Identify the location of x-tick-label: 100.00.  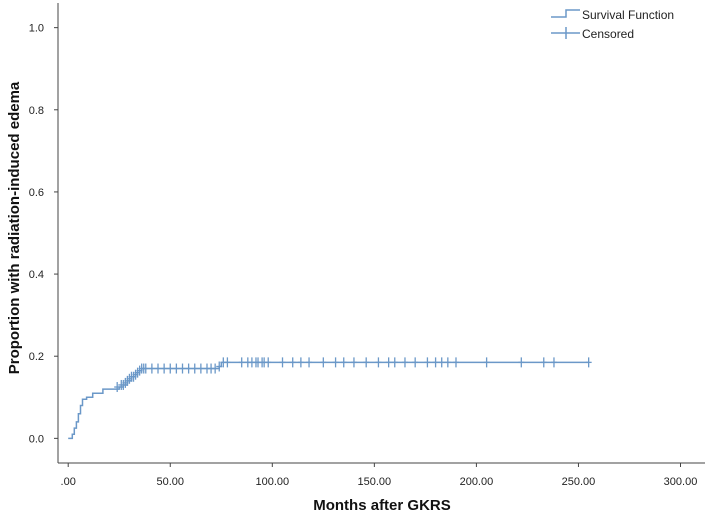
(272, 482).